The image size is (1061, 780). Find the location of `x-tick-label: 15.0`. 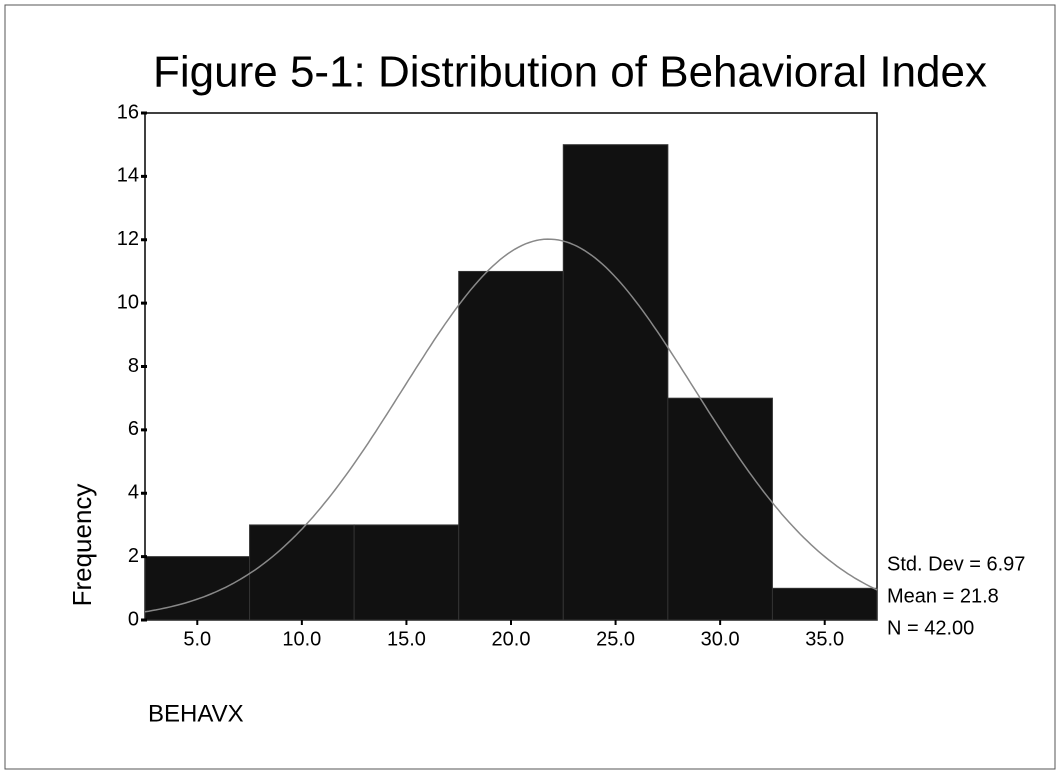

x-tick-label: 15.0 is located at coordinates (406, 639).